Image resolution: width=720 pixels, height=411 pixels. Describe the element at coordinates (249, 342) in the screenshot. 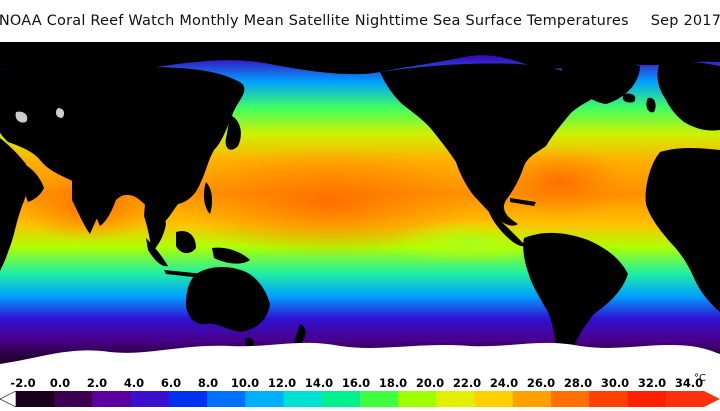

I see `tasmania` at that location.